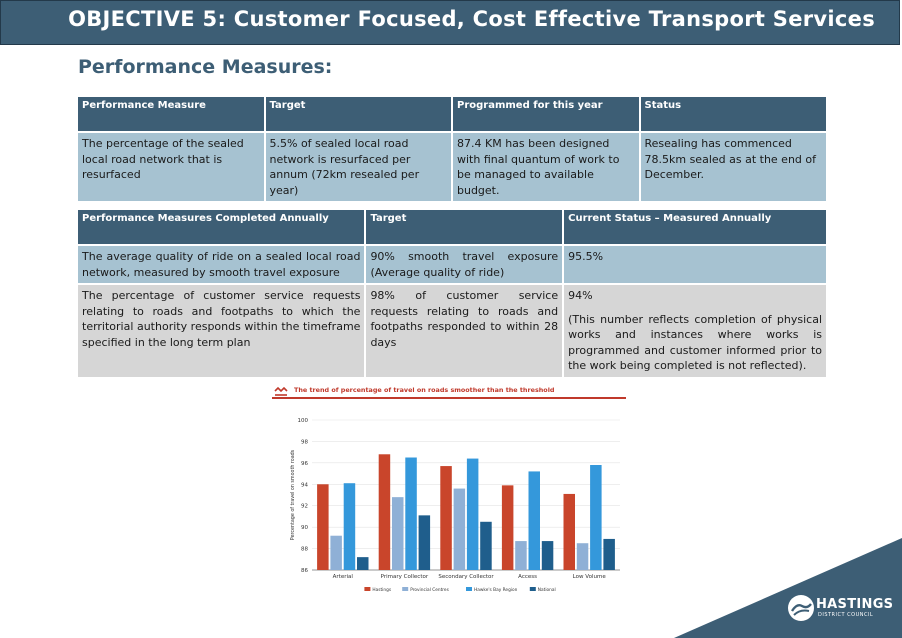  What do you see at coordinates (304, 528) in the screenshot?
I see `y-tick-label: 90` at bounding box center [304, 528].